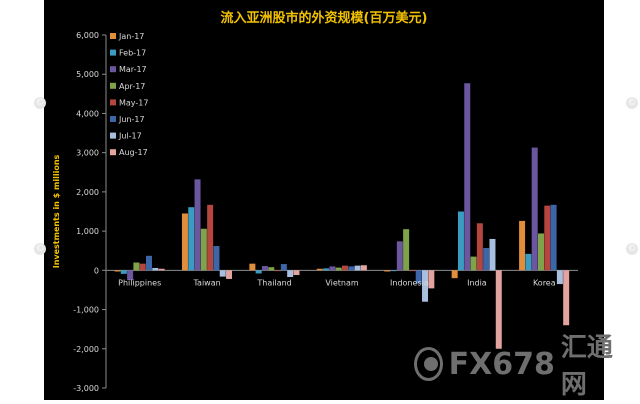  Describe the element at coordinates (139, 282) in the screenshot. I see `category-label: Philippines` at that location.